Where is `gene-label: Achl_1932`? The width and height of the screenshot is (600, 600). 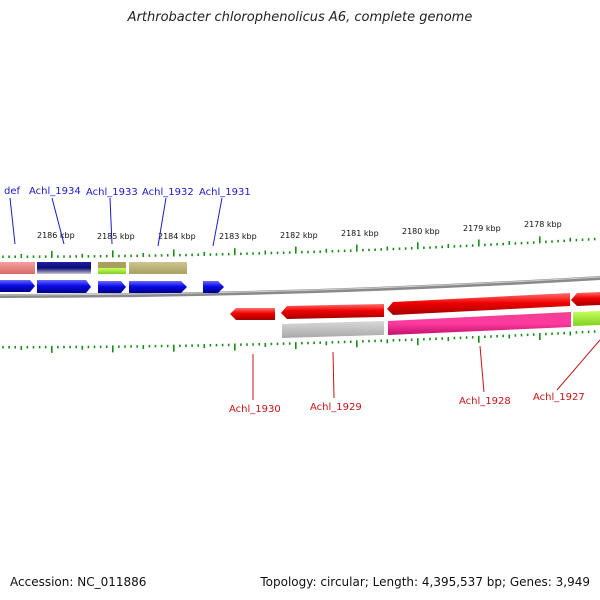
gene-label: Achl_1932 is located at coordinates (168, 192).